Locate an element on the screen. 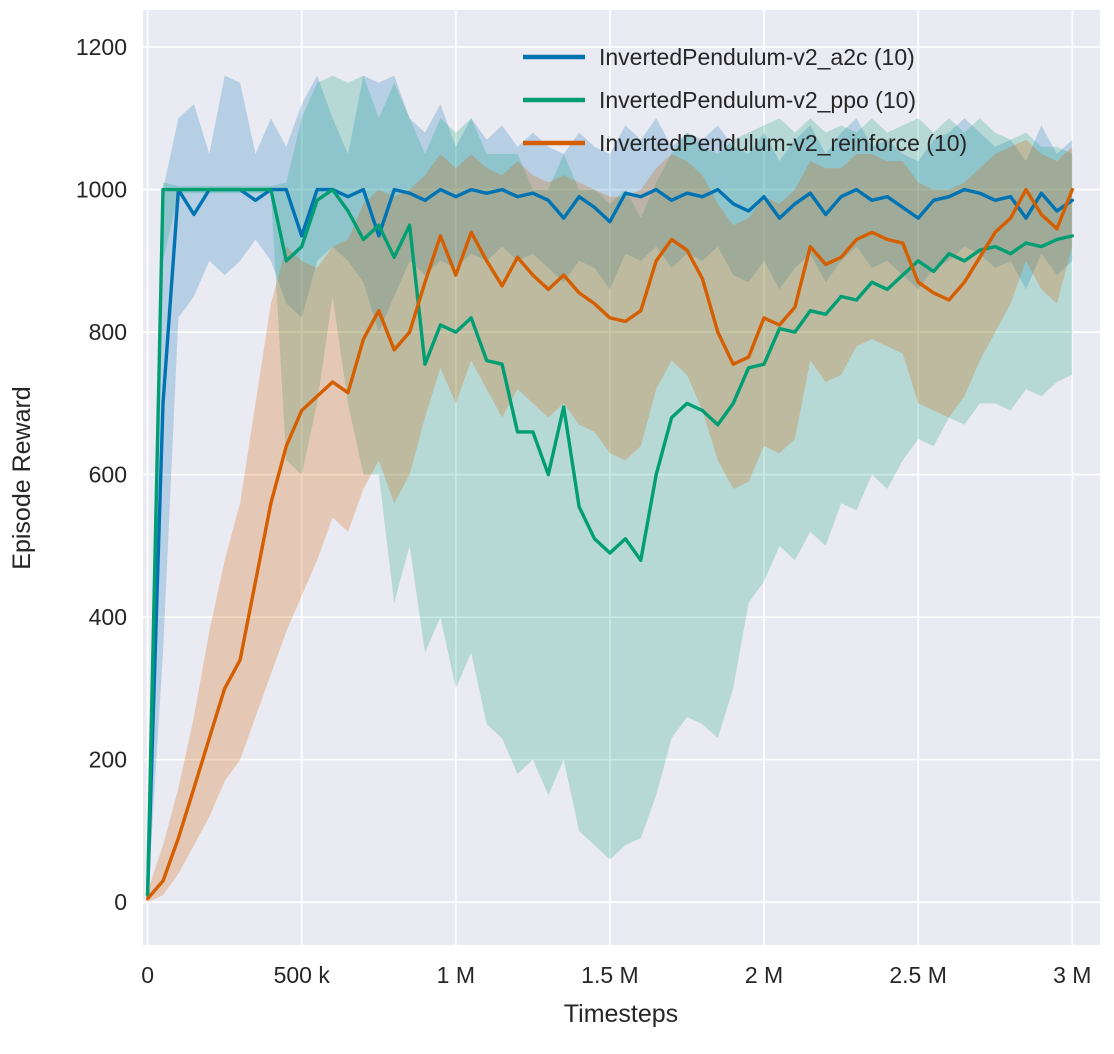 The height and width of the screenshot is (1054, 1114). legend-label-reinforce: InvertedPendulum-v2_reinforce (10) is located at coordinates (783, 143).